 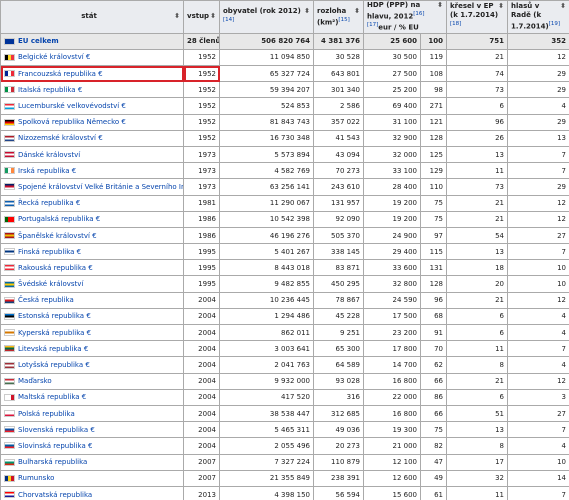 What do you see at coordinates (345, 478) in the screenshot?
I see `cell-text: 238 391` at bounding box center [345, 478].